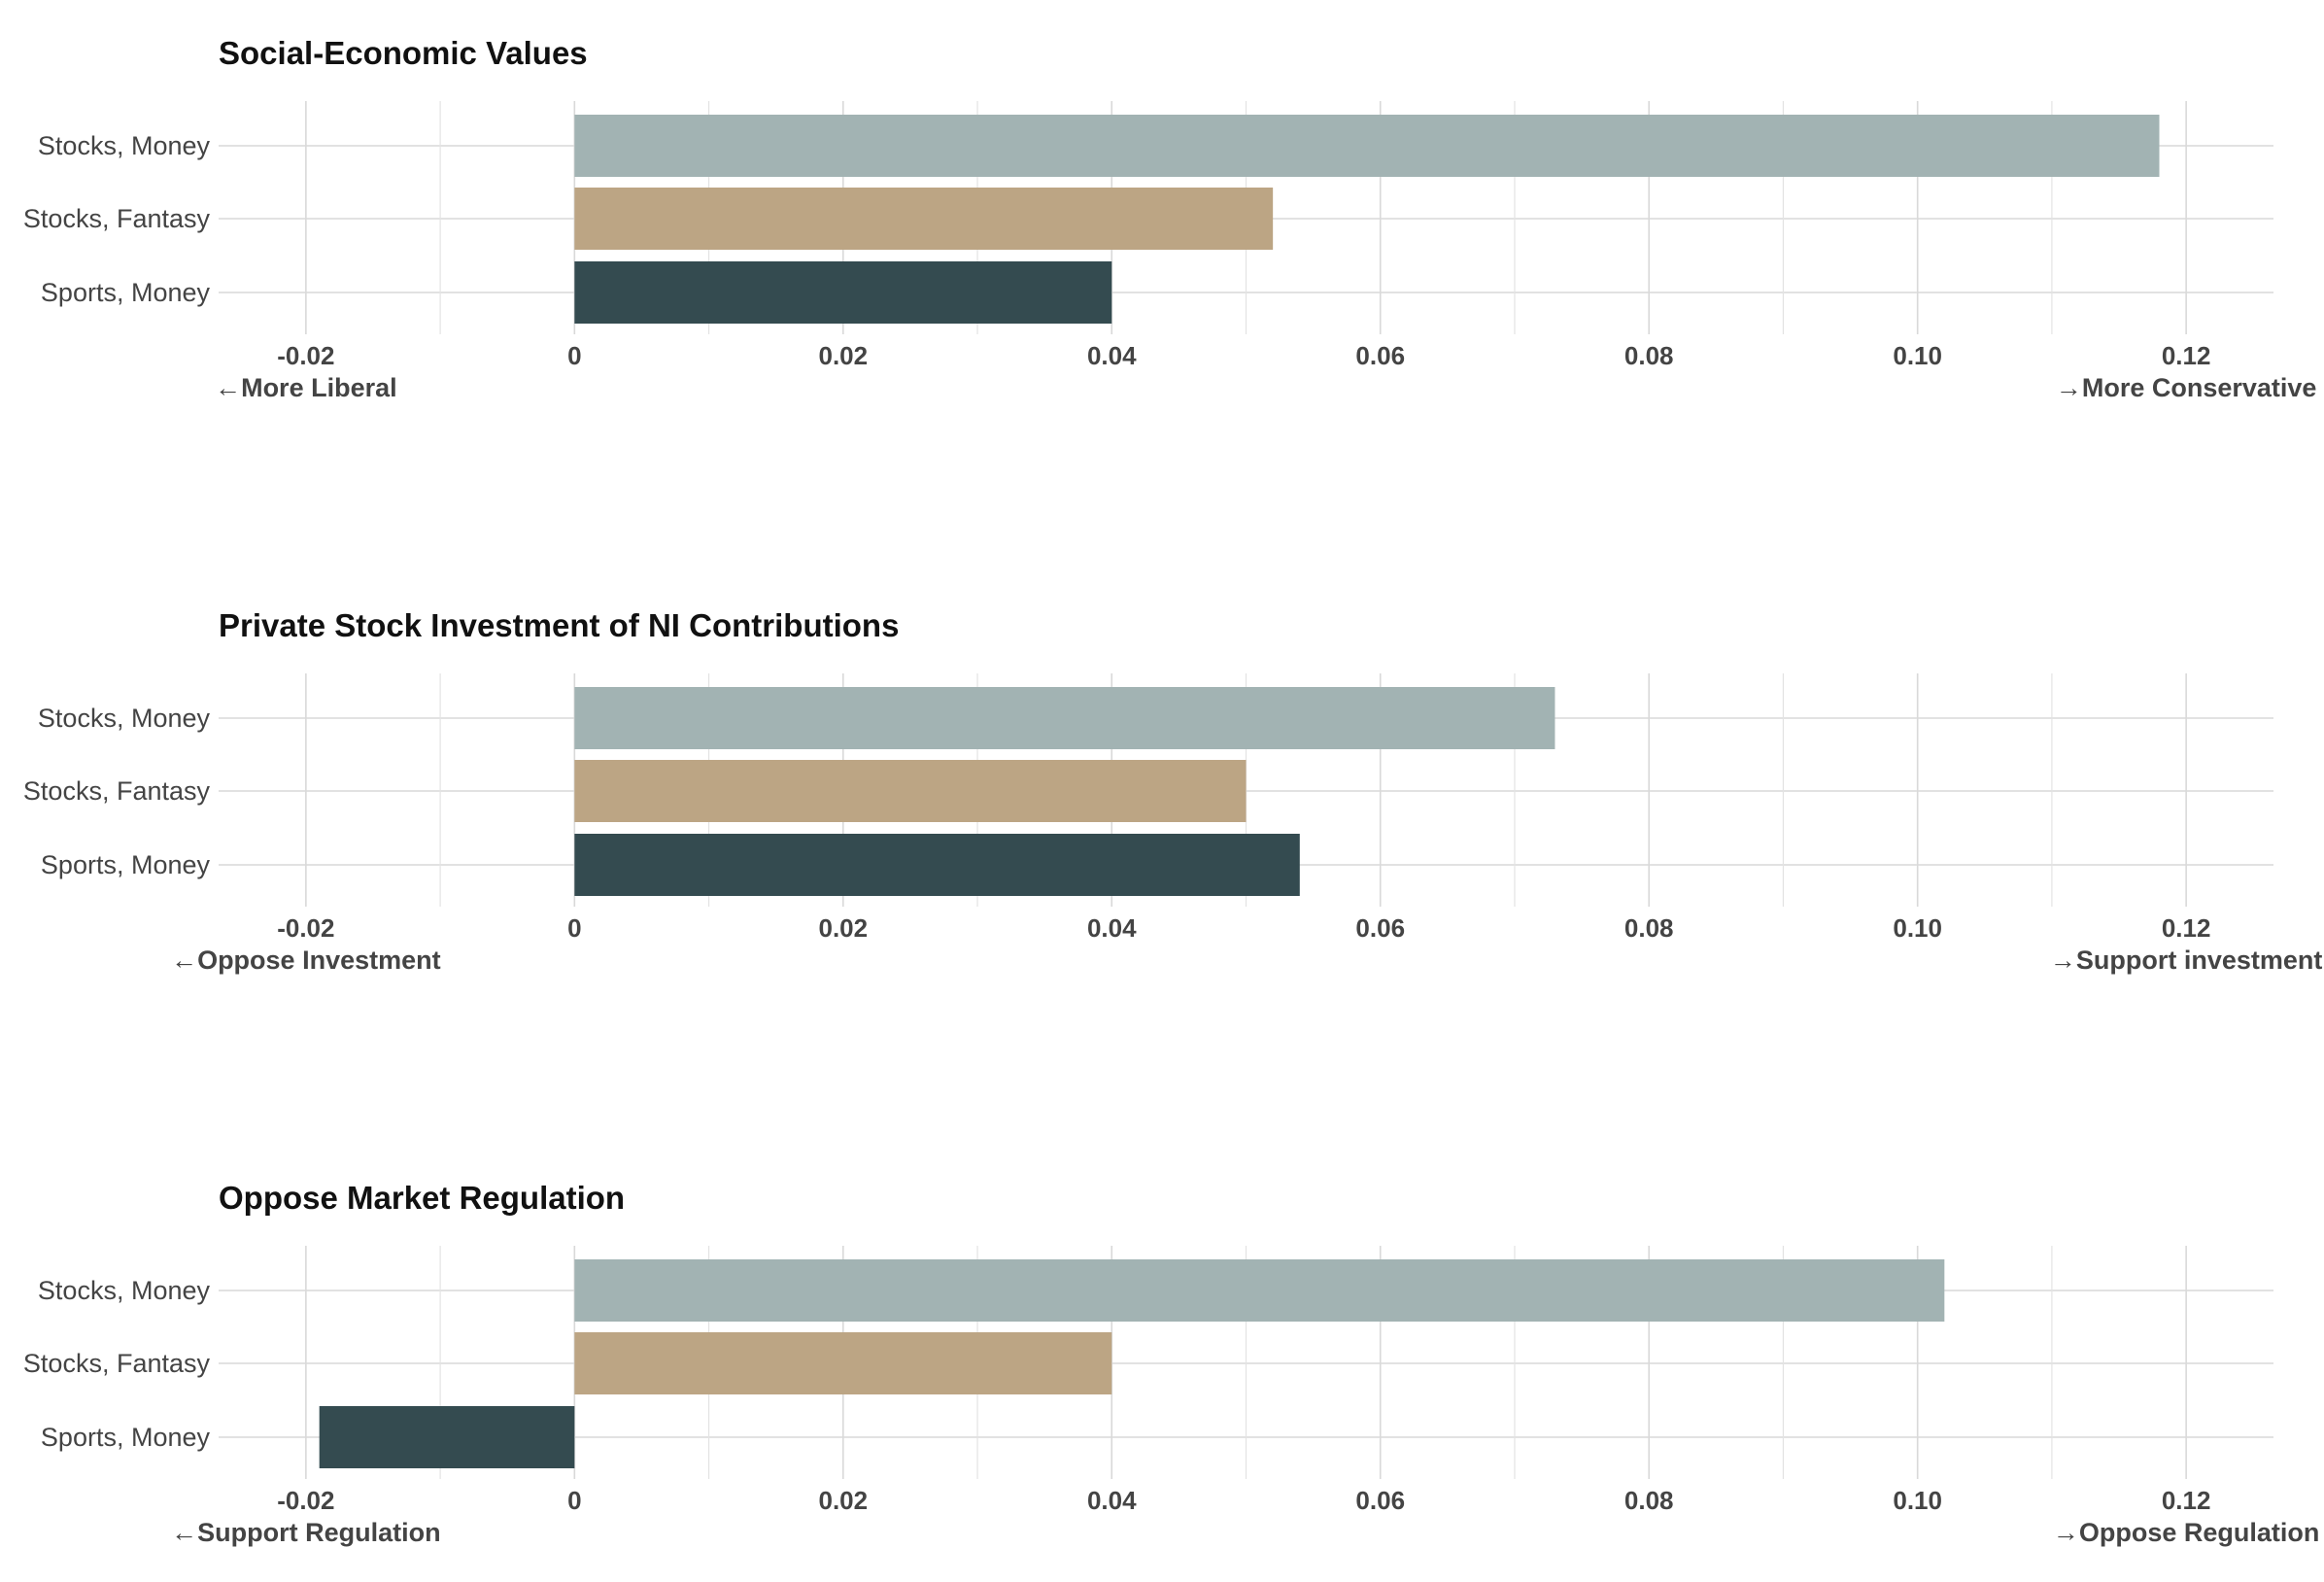  I want to click on chart-title: Oppose Market Regulation, so click(422, 1198).